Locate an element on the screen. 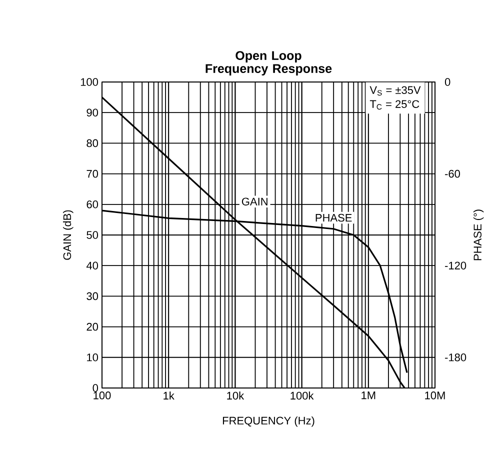 Image resolution: width=499 pixels, height=470 pixels. y2-tick-label: -60 is located at coordinates (452, 174).